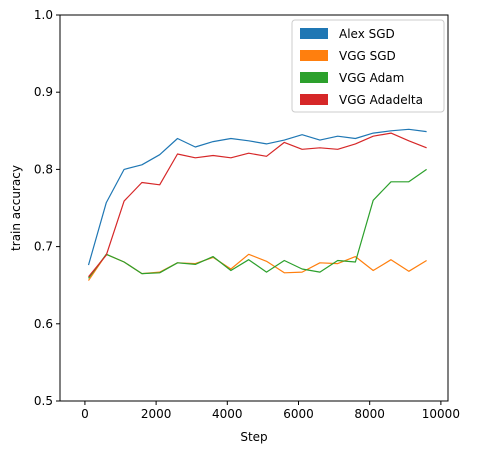  I want to click on legend-swatch-vgg-adam, so click(314, 77).